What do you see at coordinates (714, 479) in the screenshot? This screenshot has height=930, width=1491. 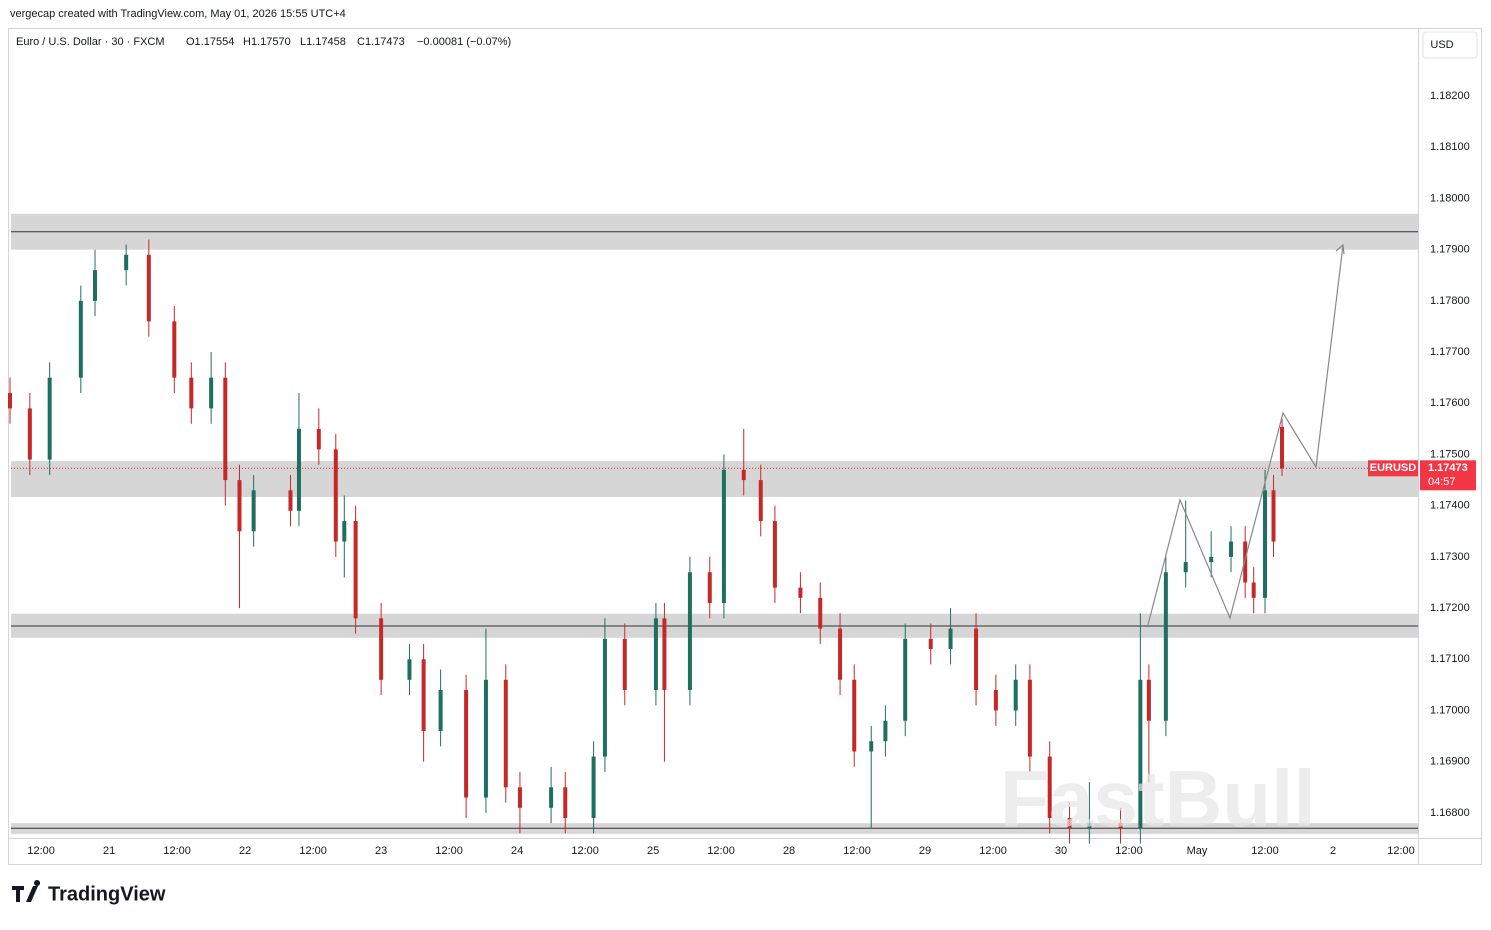 I see `zone` at bounding box center [714, 479].